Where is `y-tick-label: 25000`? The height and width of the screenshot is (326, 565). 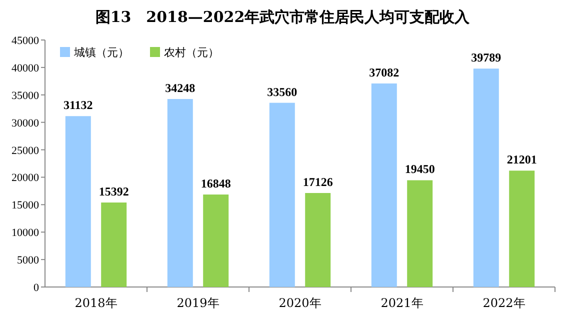
y-tick-label: 25000 is located at coordinates (26, 150).